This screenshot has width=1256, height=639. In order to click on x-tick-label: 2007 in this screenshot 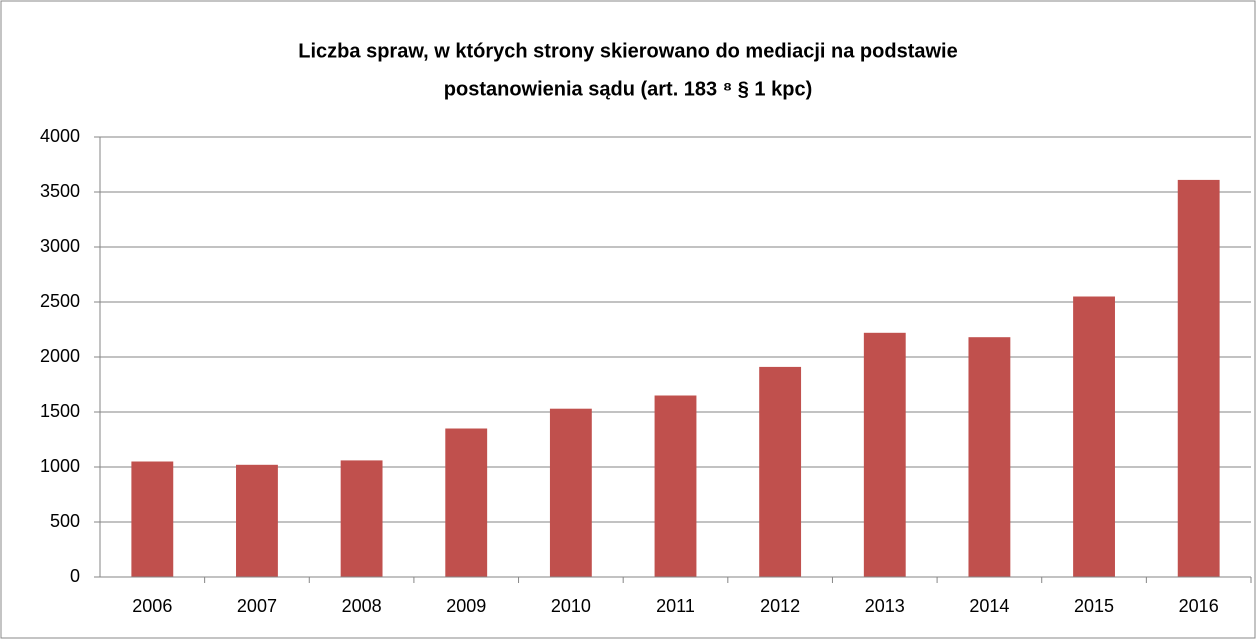, I will do `click(257, 606)`.